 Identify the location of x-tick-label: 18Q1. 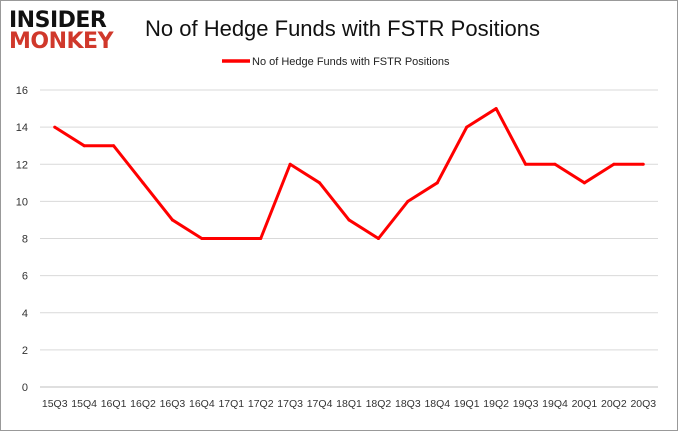
(349, 404).